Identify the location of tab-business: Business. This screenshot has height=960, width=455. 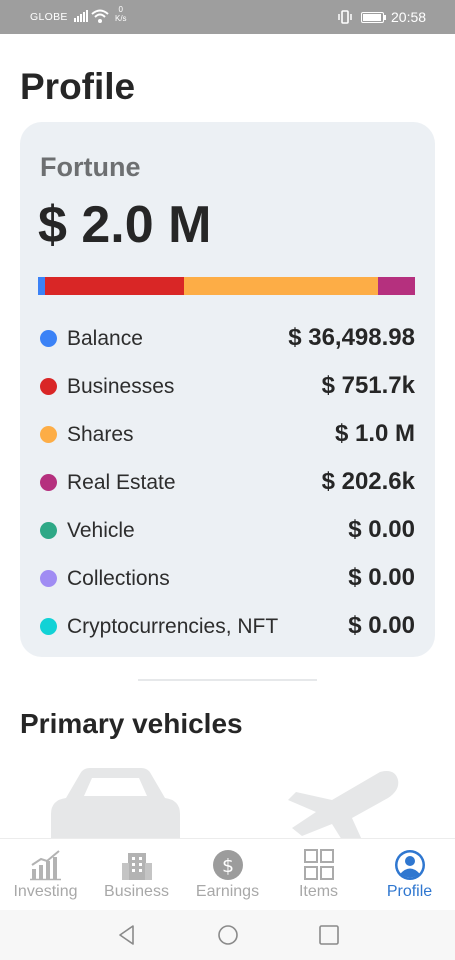
(136, 875).